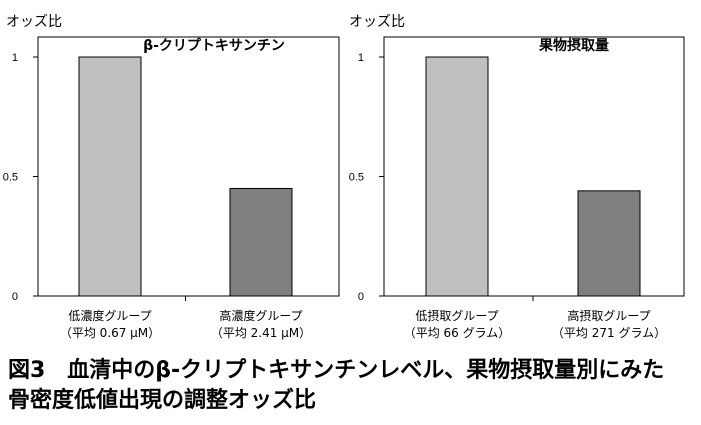 Image resolution: width=701 pixels, height=425 pixels. What do you see at coordinates (456, 315) in the screenshot?
I see `chart2-x-tick-label-1-line1: 低摂取グループ` at bounding box center [456, 315].